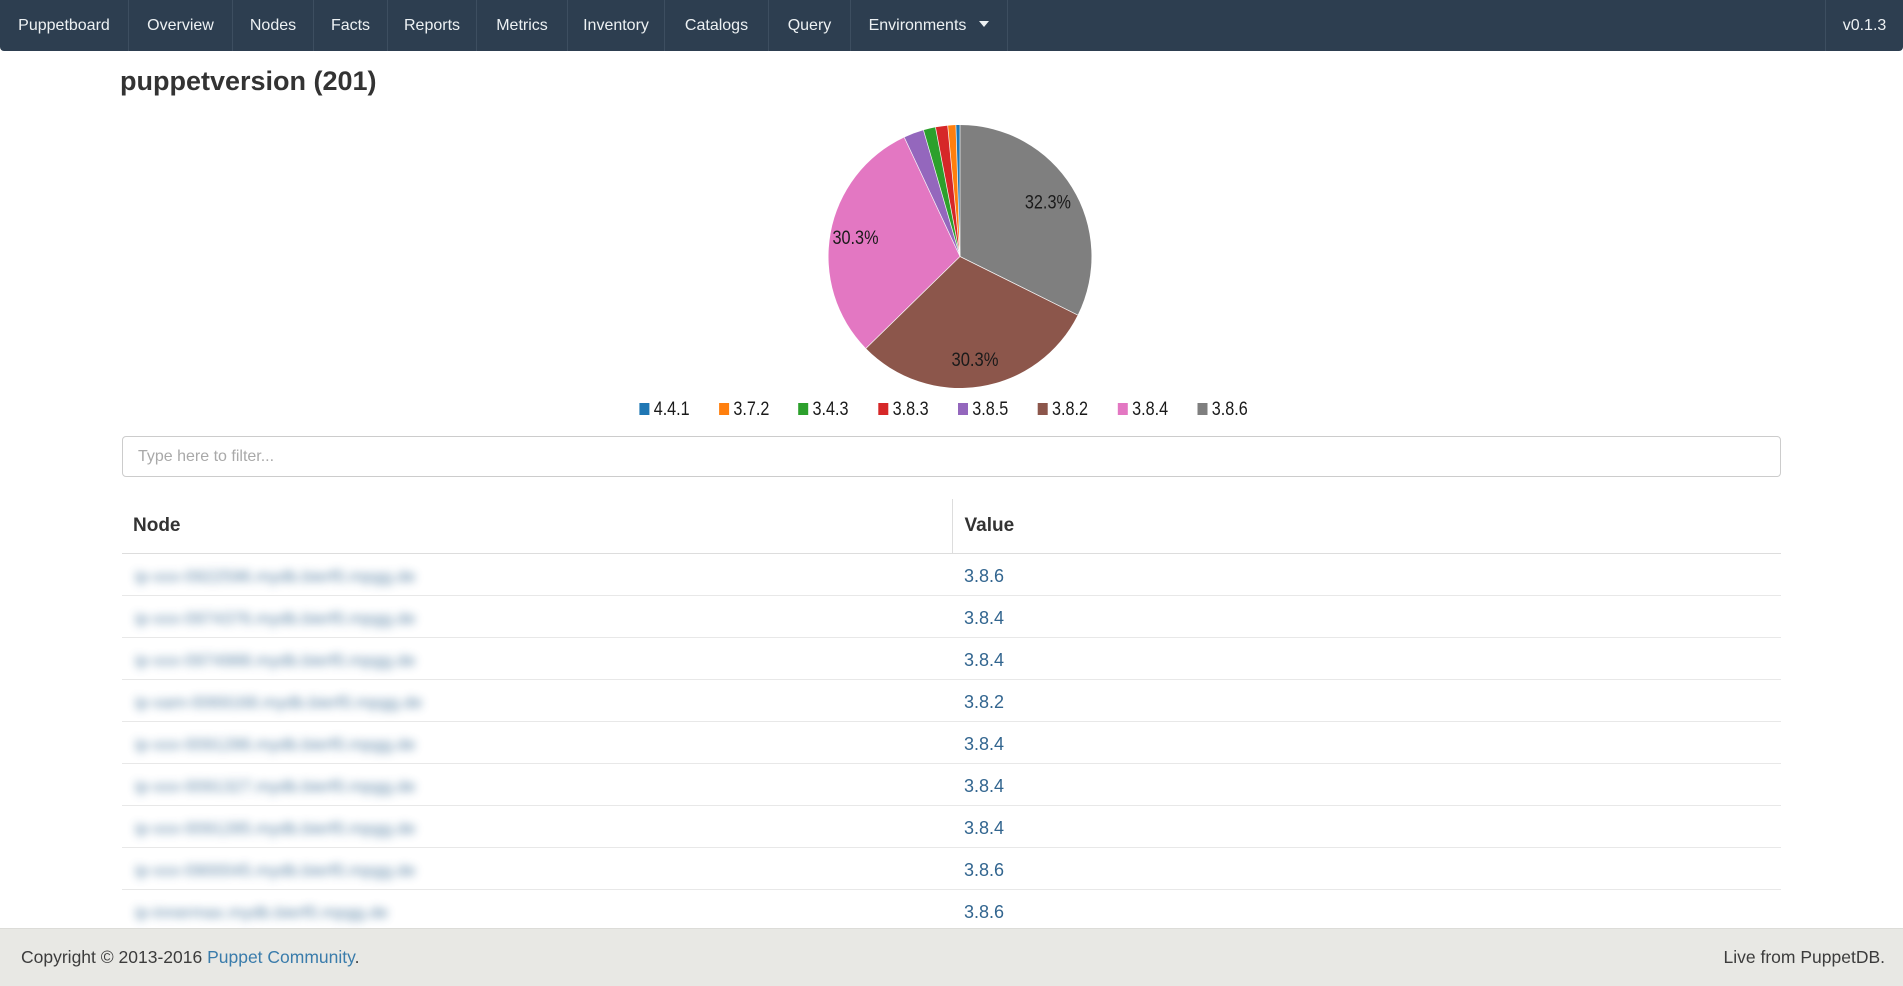 The height and width of the screenshot is (986, 1903). What do you see at coordinates (1150, 409) in the screenshot?
I see `svg-text: 3.8.4` at bounding box center [1150, 409].